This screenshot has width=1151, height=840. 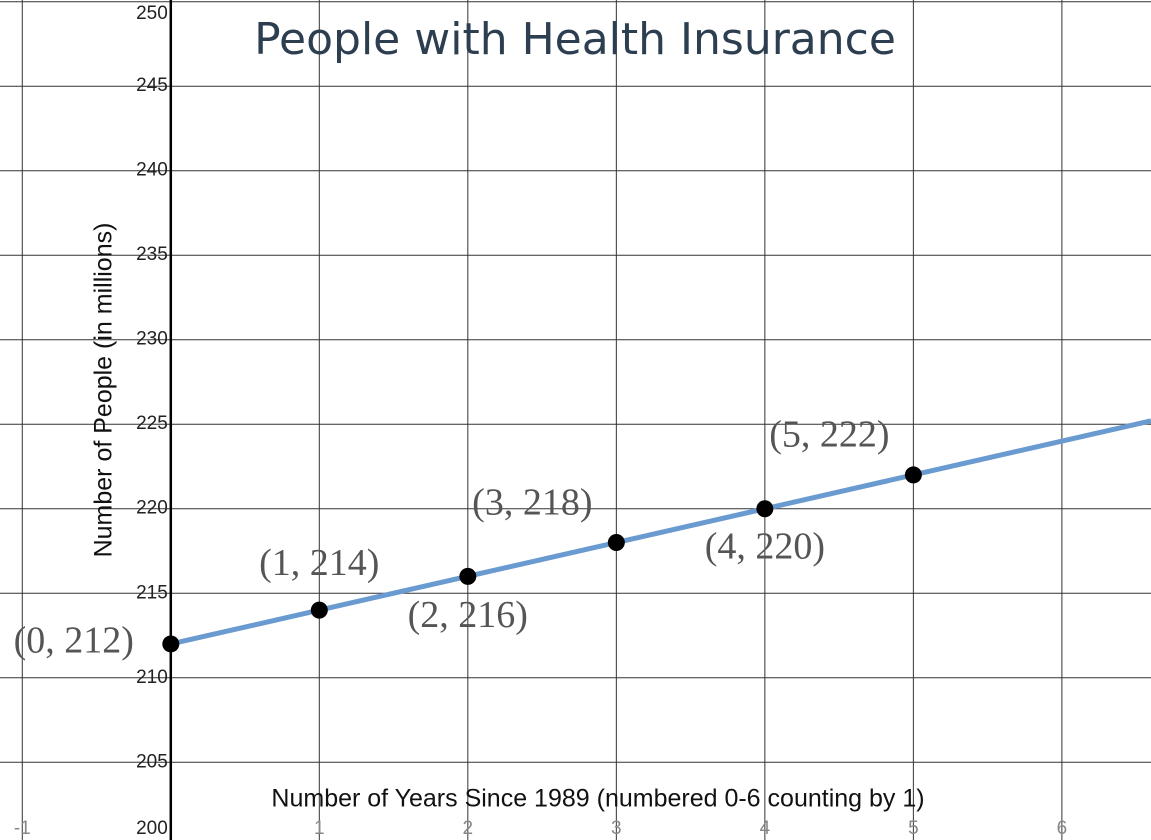 I want to click on y-tick-label: 240, so click(x=152, y=170).